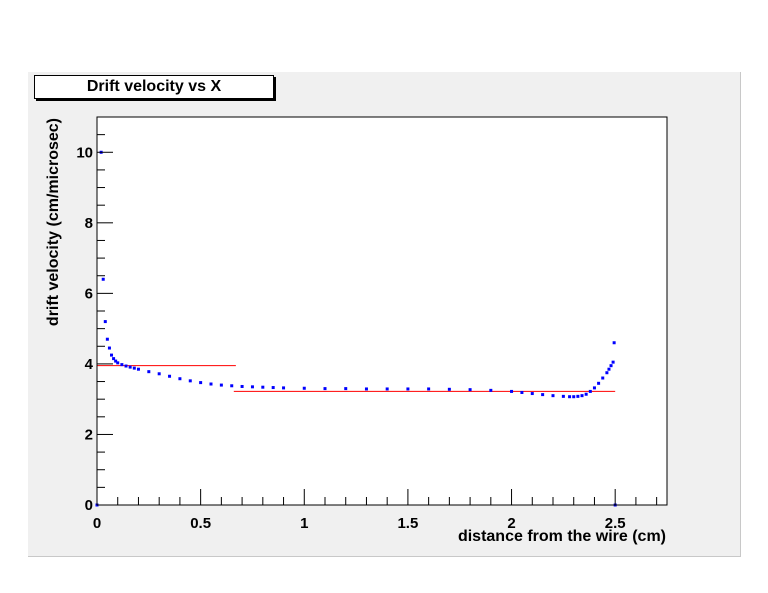 The image size is (768, 593). I want to click on x-tick-label: 0, so click(97, 523).